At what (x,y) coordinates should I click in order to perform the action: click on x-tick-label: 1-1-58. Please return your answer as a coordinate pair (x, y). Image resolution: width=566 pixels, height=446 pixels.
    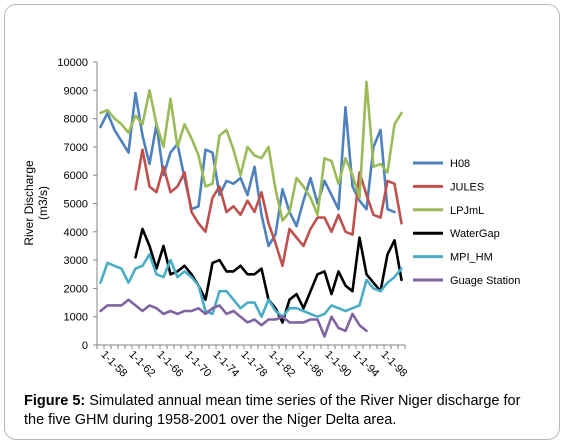
    Looking at the image, I should click on (113, 364).